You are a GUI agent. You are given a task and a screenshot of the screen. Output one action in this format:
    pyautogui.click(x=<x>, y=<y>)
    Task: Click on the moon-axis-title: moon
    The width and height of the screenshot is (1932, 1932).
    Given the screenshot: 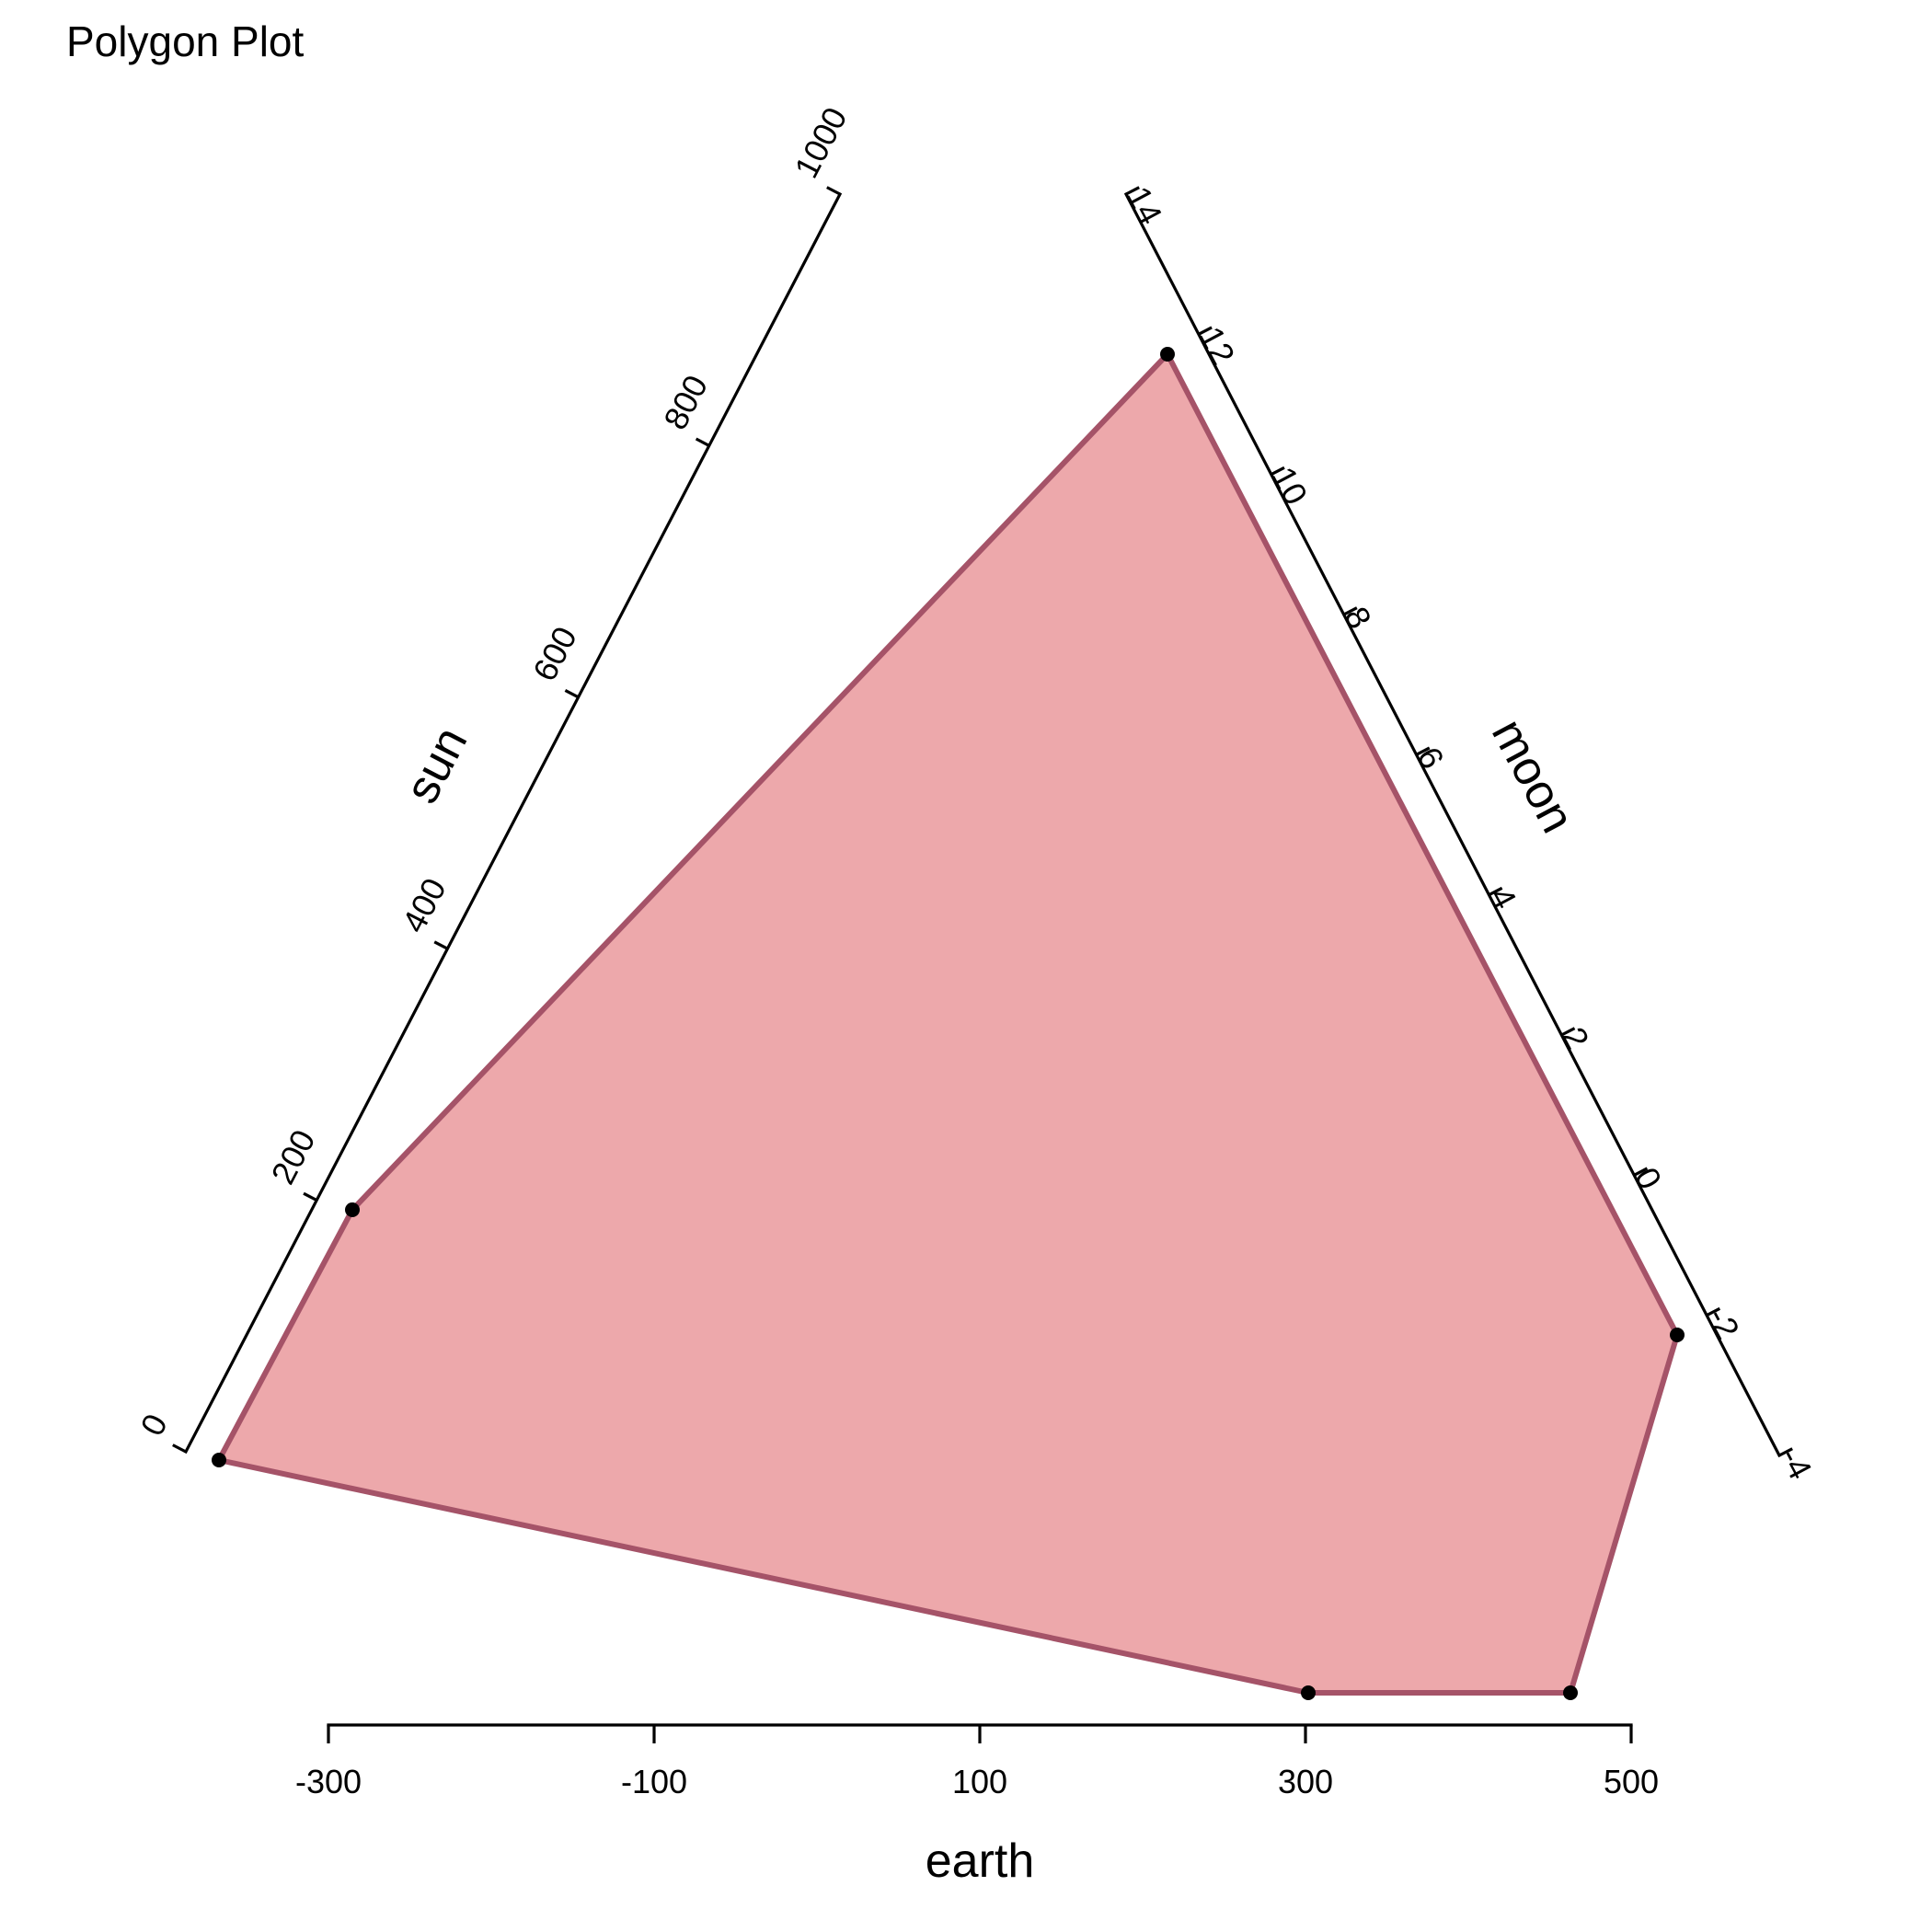 What is the action you would take?
    pyautogui.click(x=1532, y=775)
    